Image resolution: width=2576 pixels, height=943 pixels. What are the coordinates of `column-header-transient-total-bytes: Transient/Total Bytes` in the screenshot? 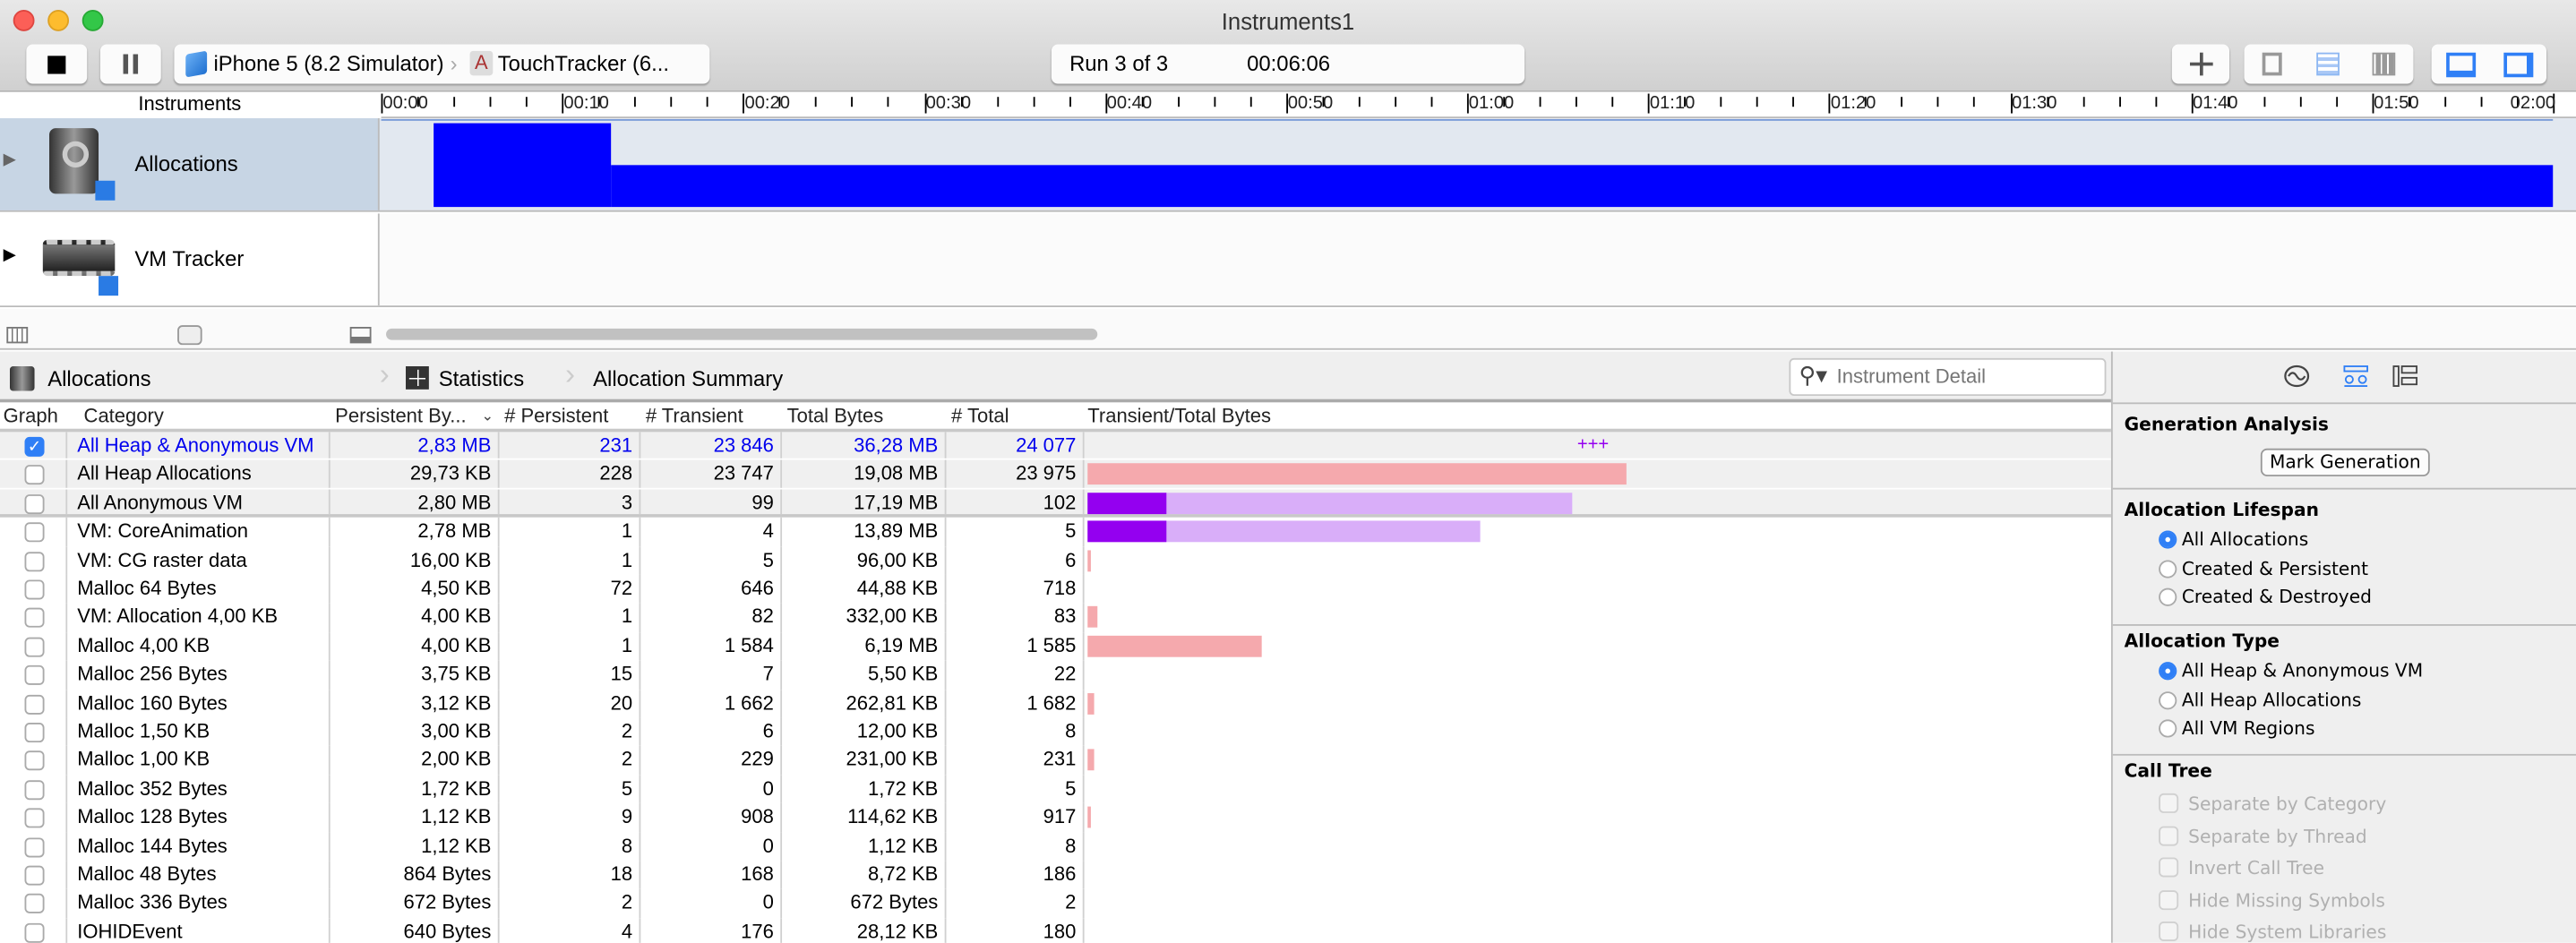 It's located at (1179, 415).